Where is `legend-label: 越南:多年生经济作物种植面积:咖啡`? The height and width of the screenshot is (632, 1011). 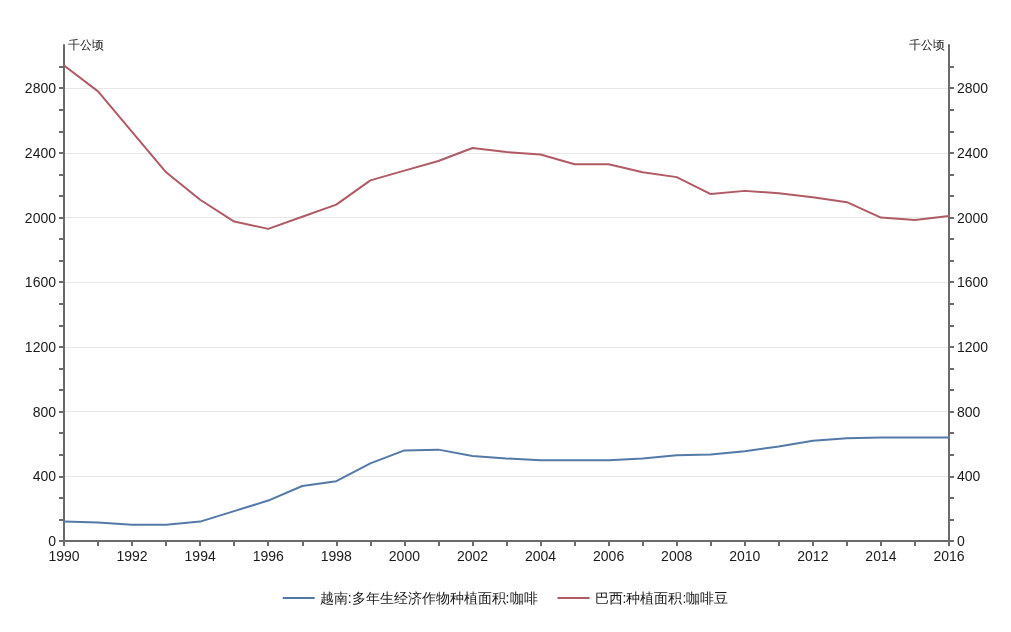 legend-label: 越南:多年生经济作物种植面积:咖啡 is located at coordinates (428, 598).